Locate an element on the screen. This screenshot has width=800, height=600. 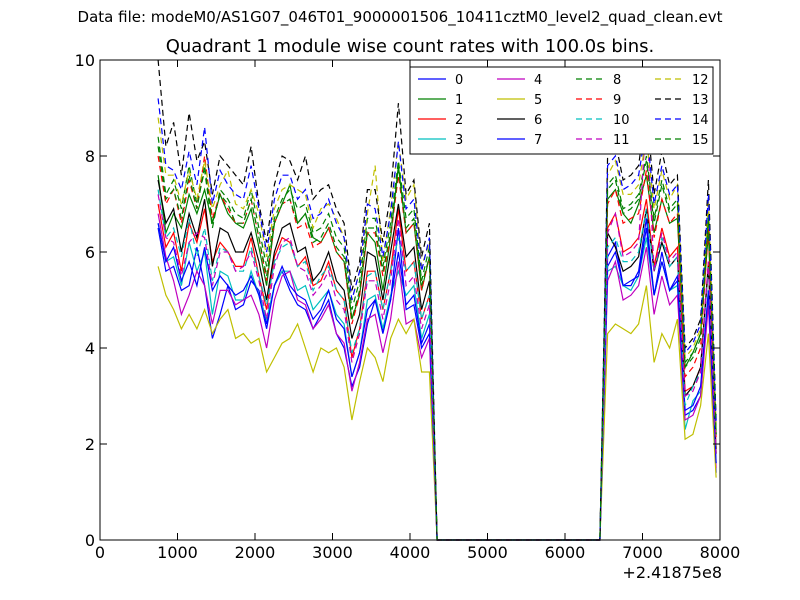
legend-label-2: 2 is located at coordinates (459, 120).